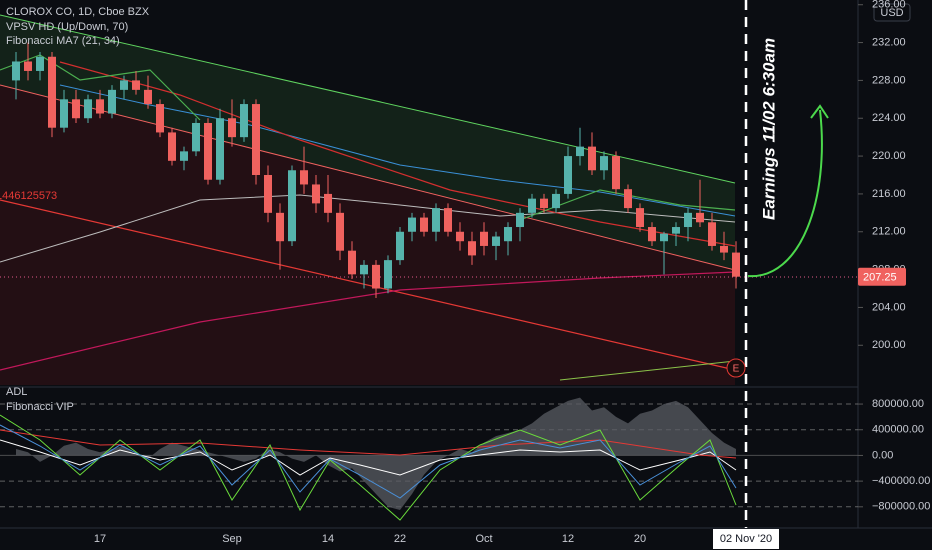 Image resolution: width=932 pixels, height=550 pixels. What do you see at coordinates (28, 196) in the screenshot?
I see `level-label: 1446125573` at bounding box center [28, 196].